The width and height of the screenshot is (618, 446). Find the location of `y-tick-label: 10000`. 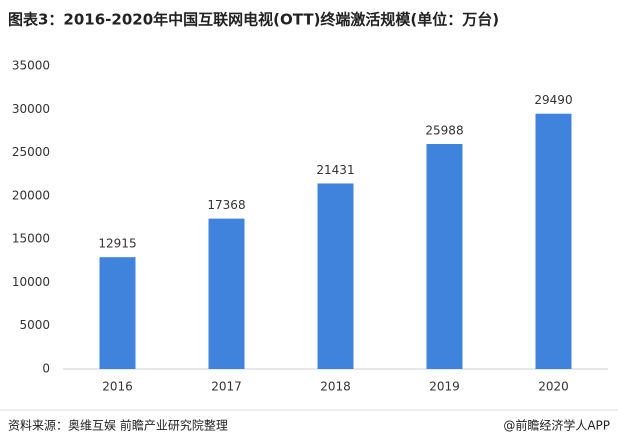

y-tick-label: 10000 is located at coordinates (31, 282).